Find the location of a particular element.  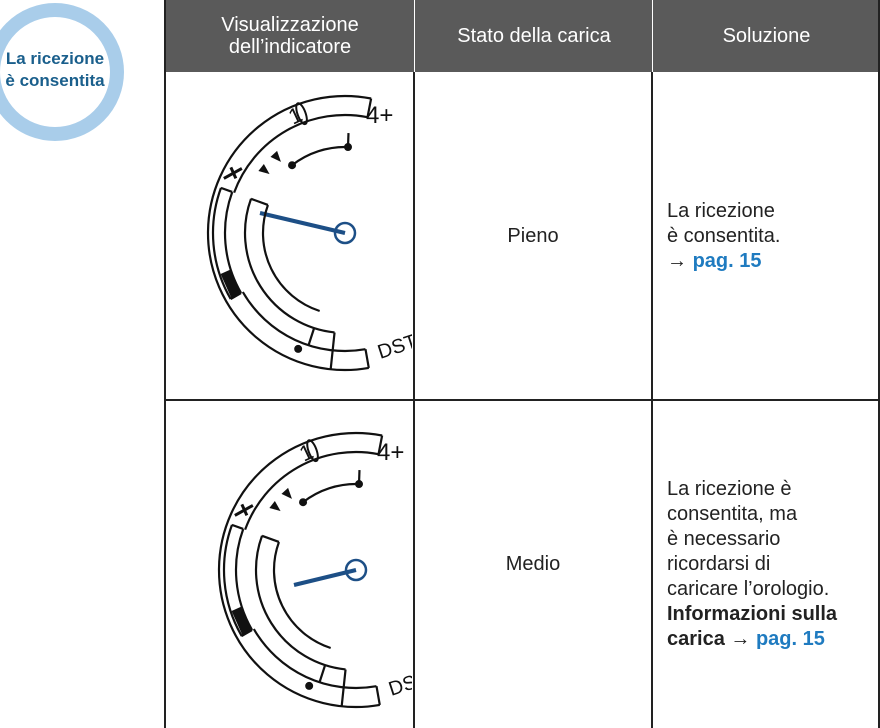

solution-text: La ricezione è consentita. is located at coordinates (724, 223).